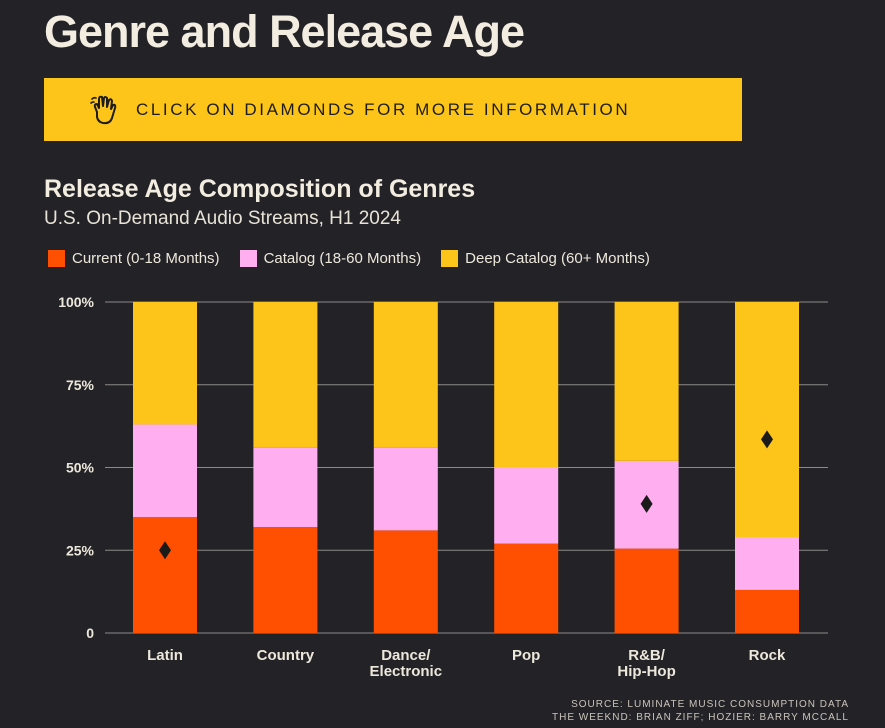 Image resolution: width=885 pixels, height=728 pixels. I want to click on x-tick-label: Country, so click(286, 655).